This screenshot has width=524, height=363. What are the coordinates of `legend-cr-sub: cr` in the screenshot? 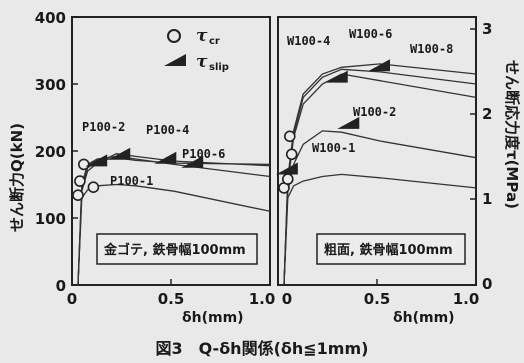 It's located at (214, 41).